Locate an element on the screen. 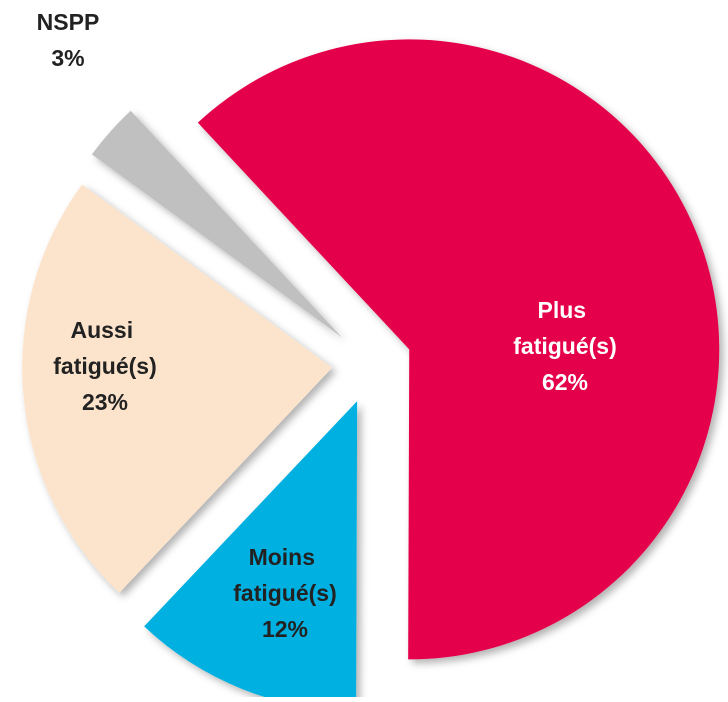 Image resolution: width=728 pixels, height=702 pixels. slice-label: Plus fatigué(s) is located at coordinates (565, 328).